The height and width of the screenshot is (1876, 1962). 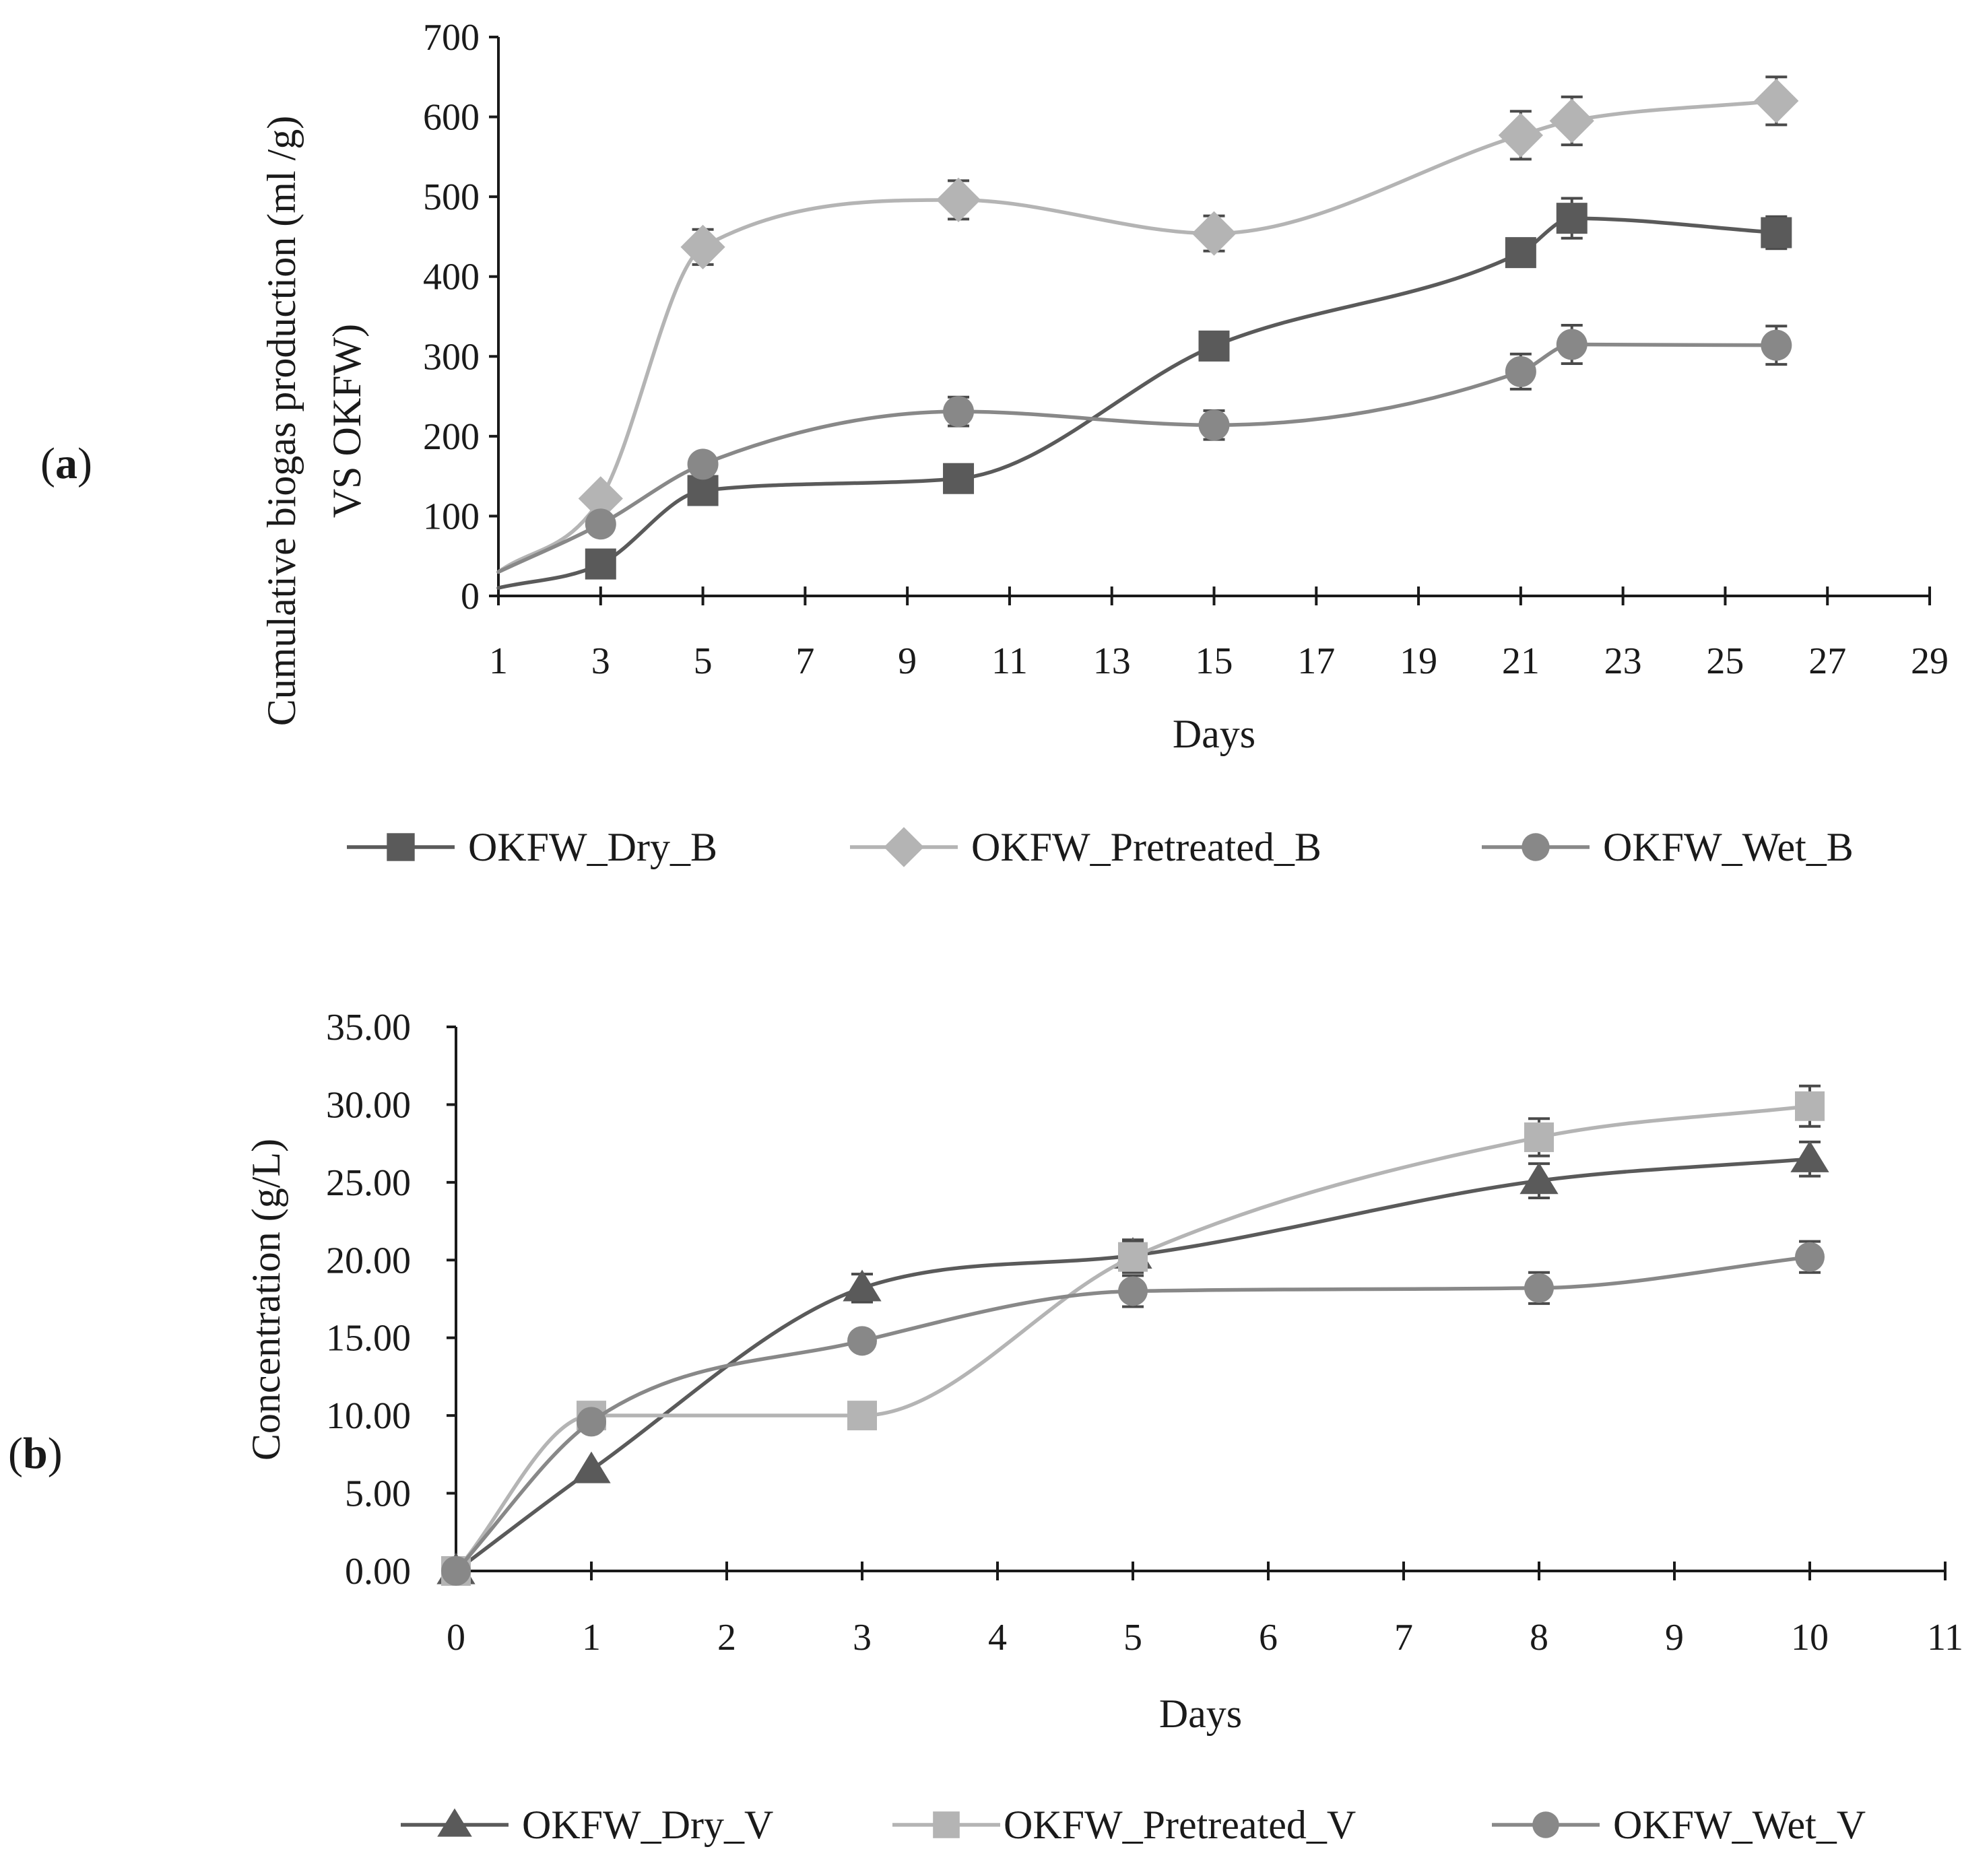 I want to click on legend-entry: OKFW_Pretreated_B, so click(x=1085, y=847).